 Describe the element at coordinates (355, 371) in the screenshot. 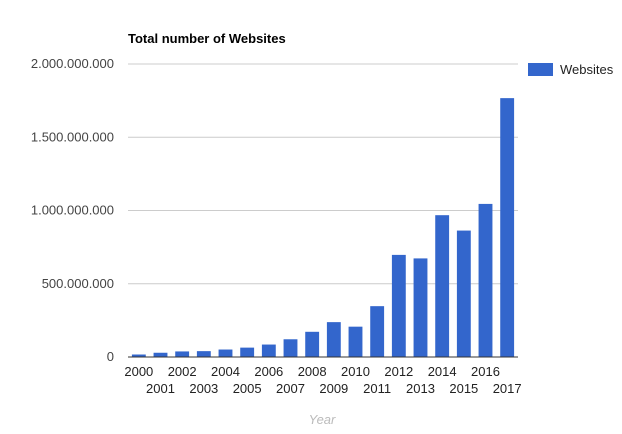

I see `x-tick-label: 2010` at that location.